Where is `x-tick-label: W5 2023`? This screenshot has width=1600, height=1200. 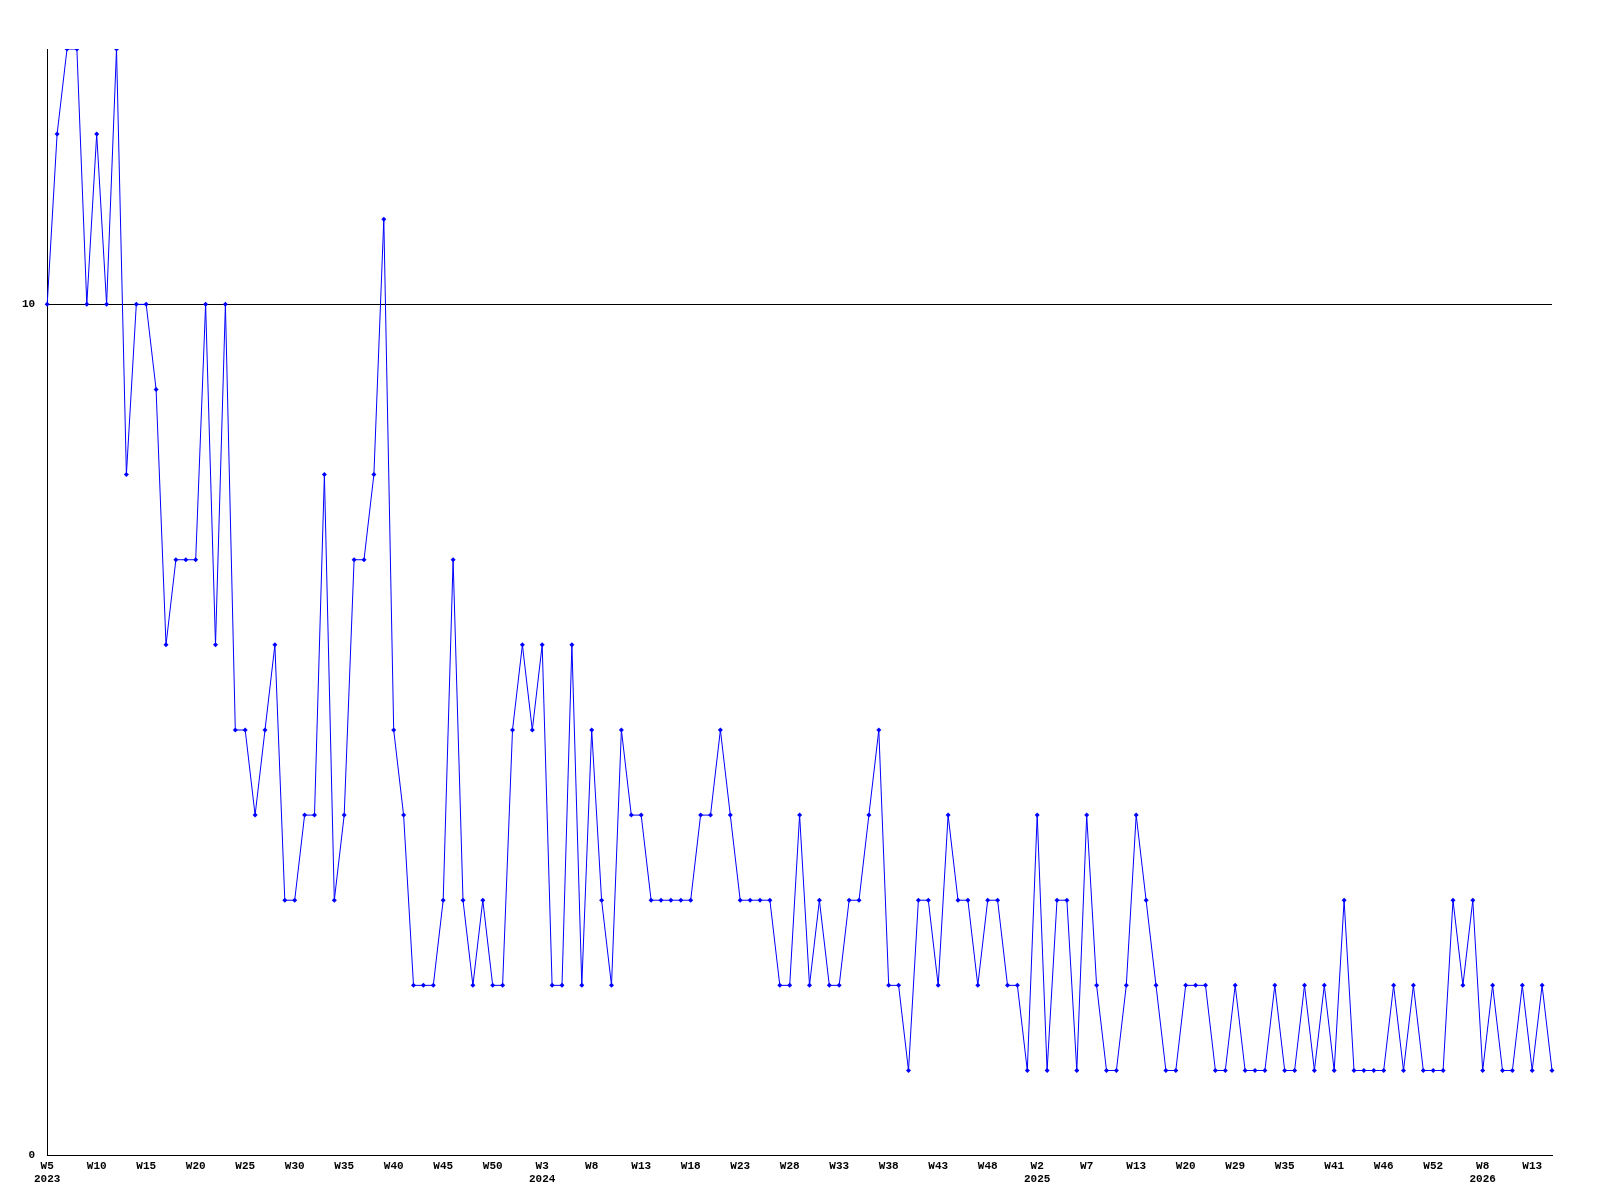 x-tick-label: W5 2023 is located at coordinates (47, 1172).